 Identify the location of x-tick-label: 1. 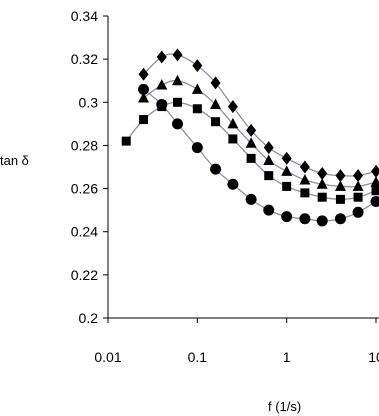
(287, 357).